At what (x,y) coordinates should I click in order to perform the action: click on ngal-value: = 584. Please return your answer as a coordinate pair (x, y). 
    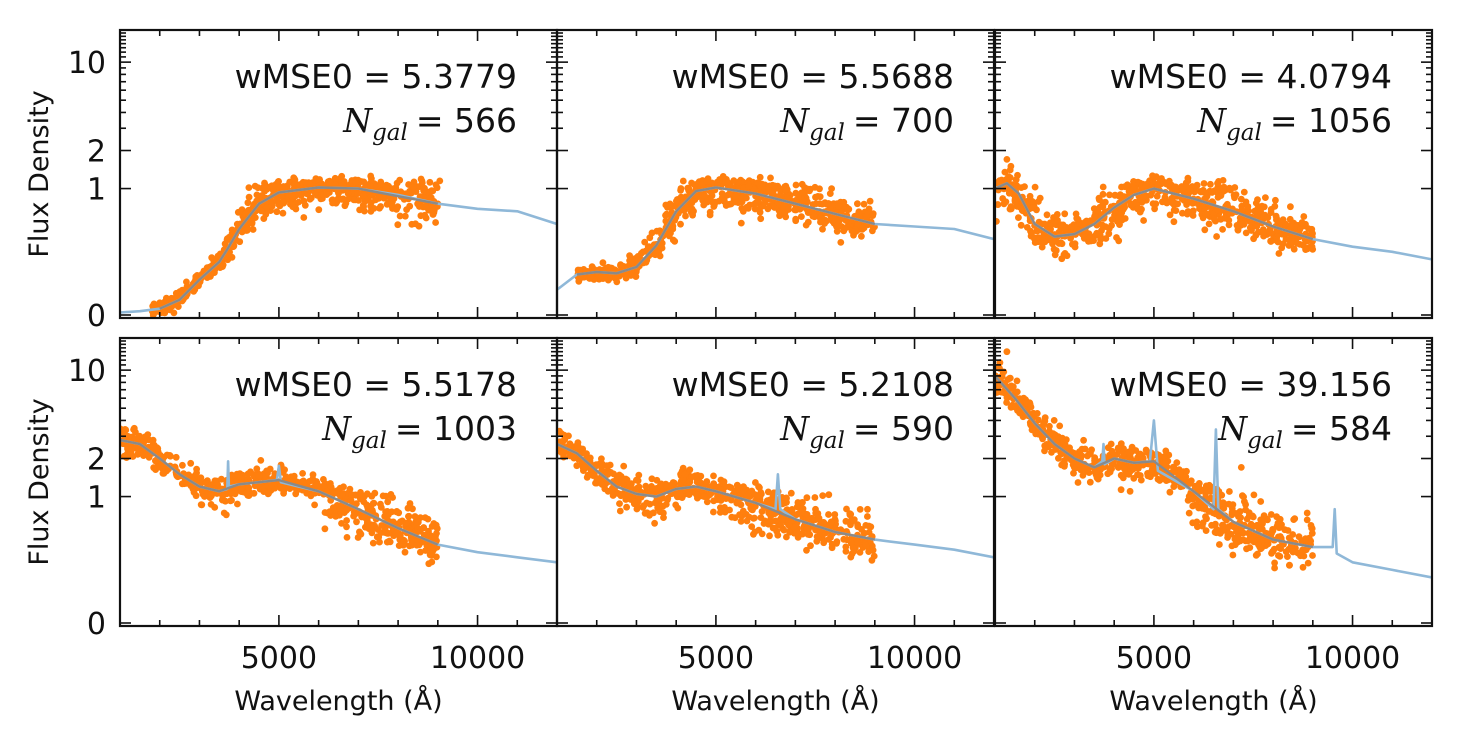
    Looking at the image, I should click on (1341, 428).